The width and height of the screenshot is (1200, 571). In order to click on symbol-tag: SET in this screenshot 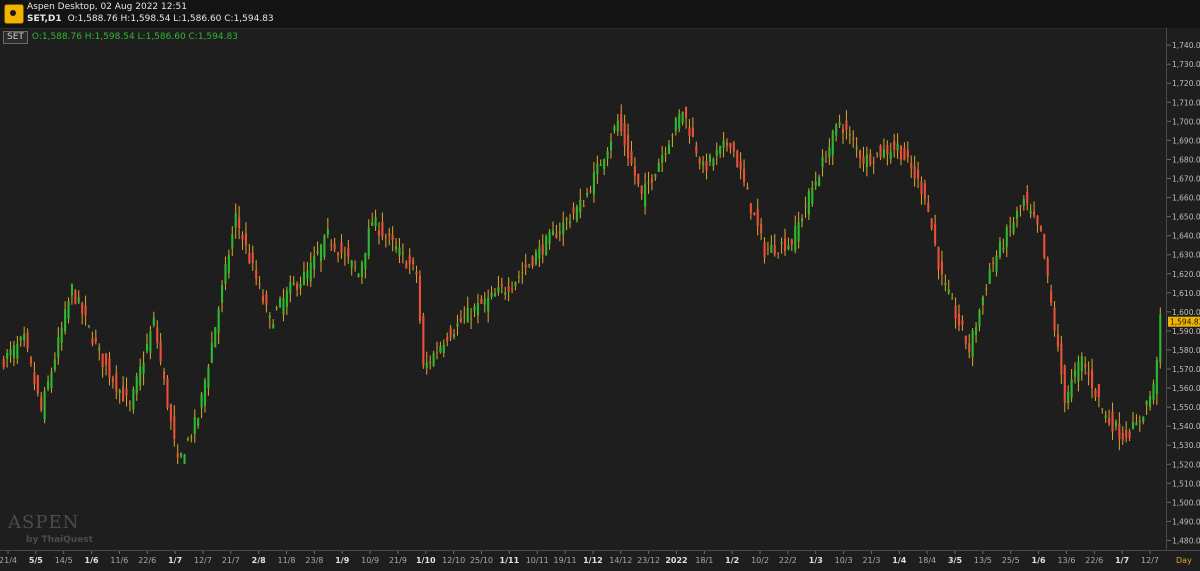, I will do `click(15, 37)`.